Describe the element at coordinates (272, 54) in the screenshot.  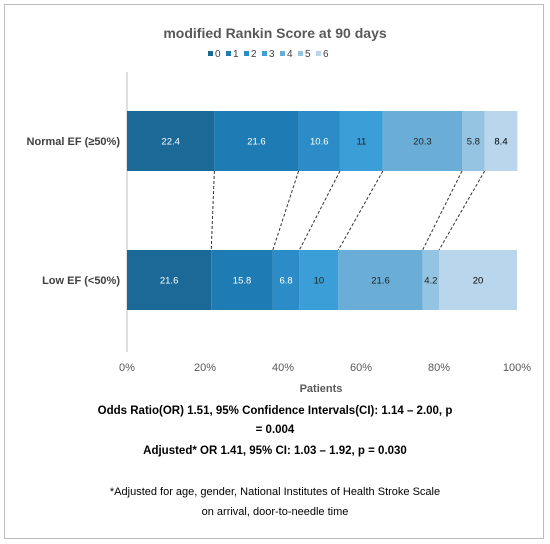
I see `legend-label-3: 3` at that location.